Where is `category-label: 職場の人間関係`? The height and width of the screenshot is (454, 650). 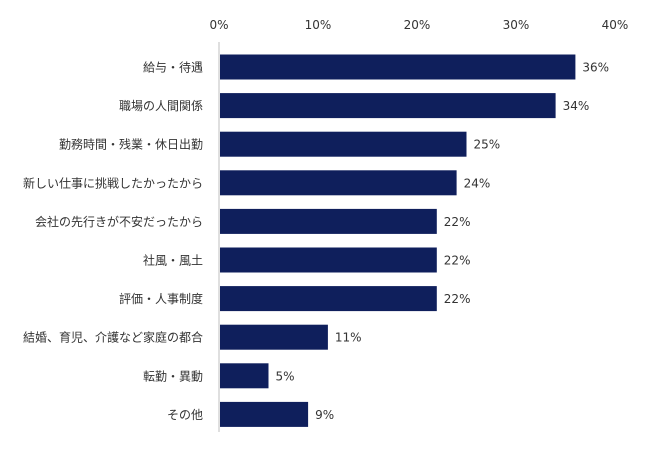 category-label: 職場の人間関係 is located at coordinates (161, 106).